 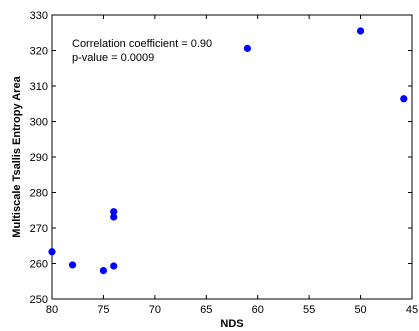 I want to click on x-axis-title: NDS, so click(x=231, y=324).